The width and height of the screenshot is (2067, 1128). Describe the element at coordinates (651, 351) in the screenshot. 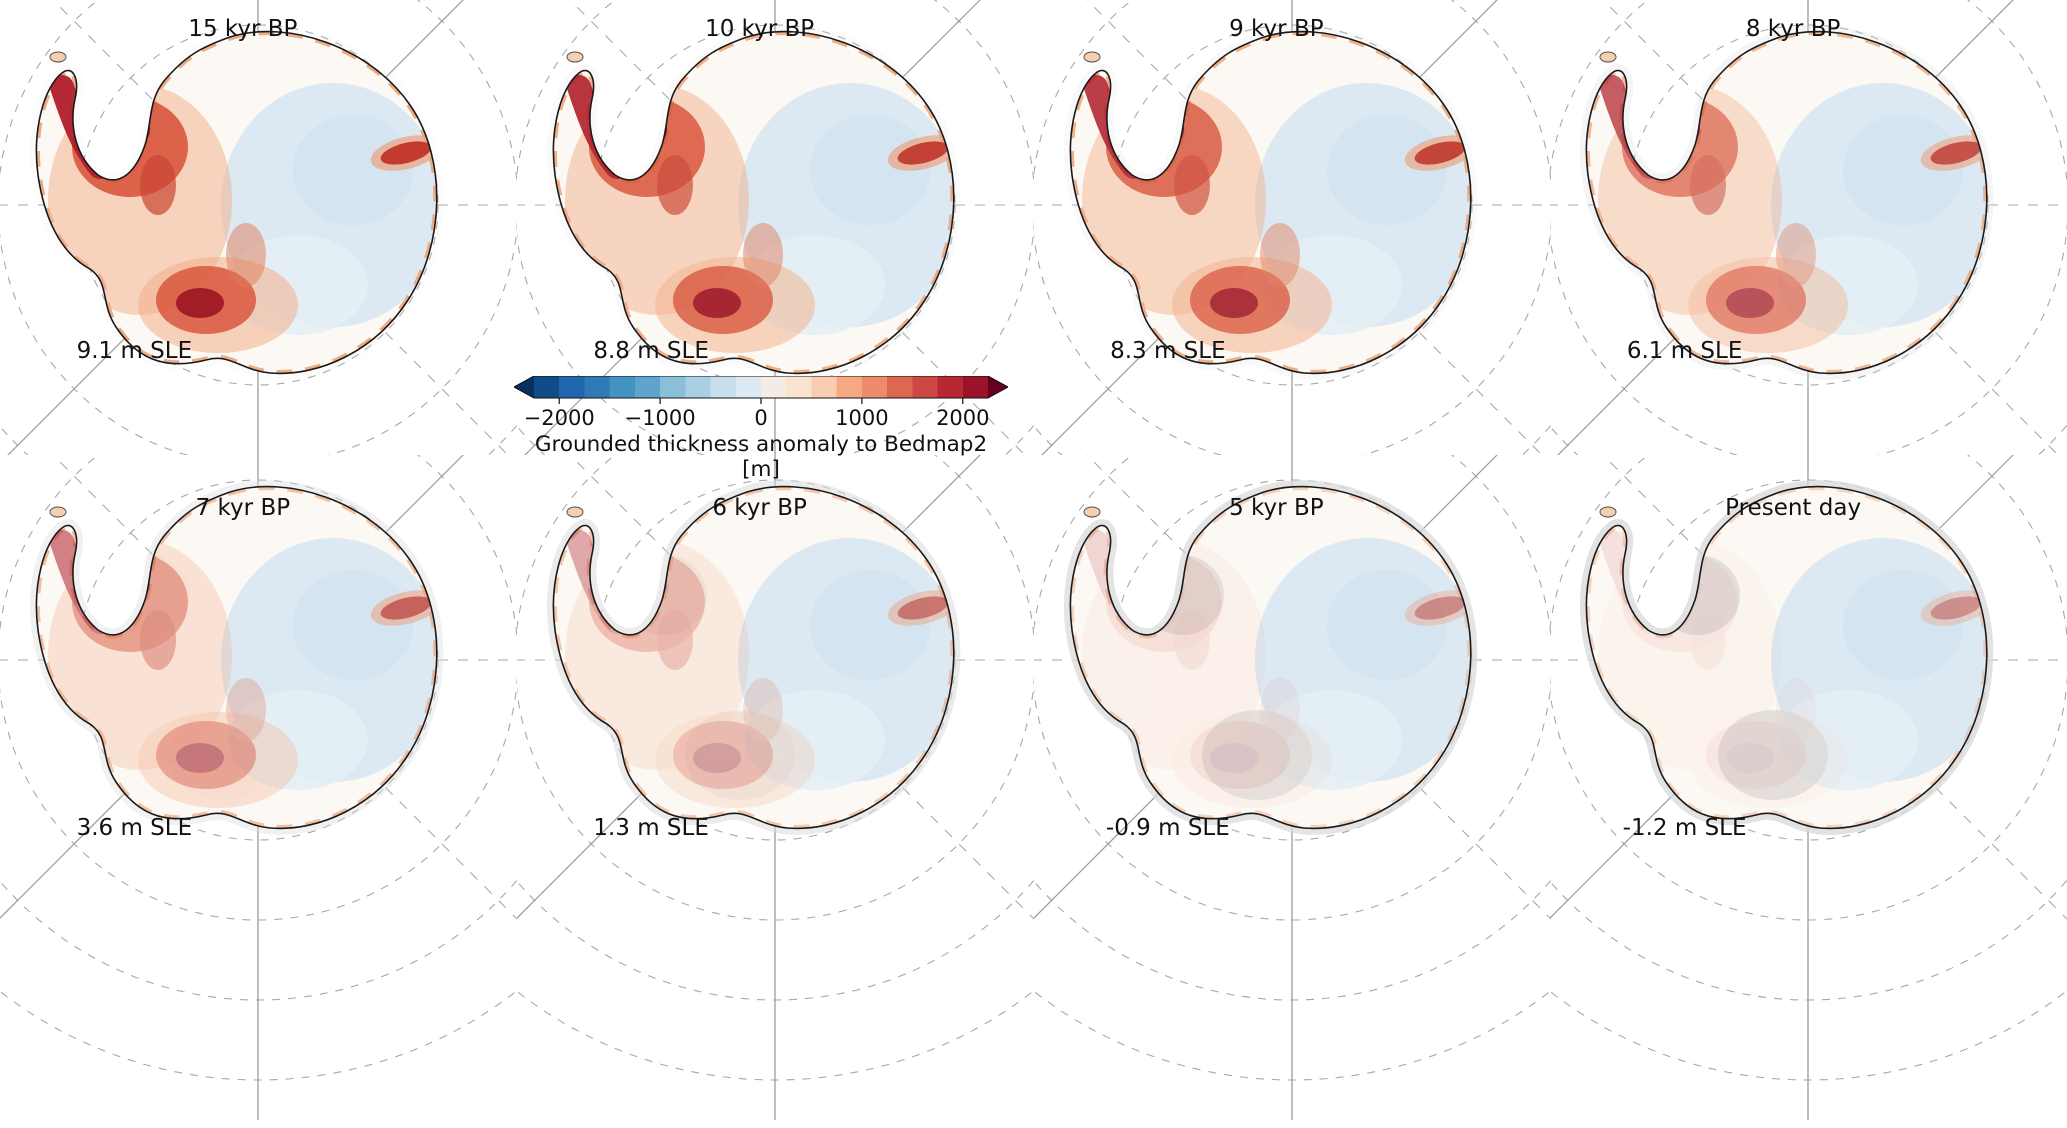

I see `panel-sle-label: 8.8 m SLE` at that location.